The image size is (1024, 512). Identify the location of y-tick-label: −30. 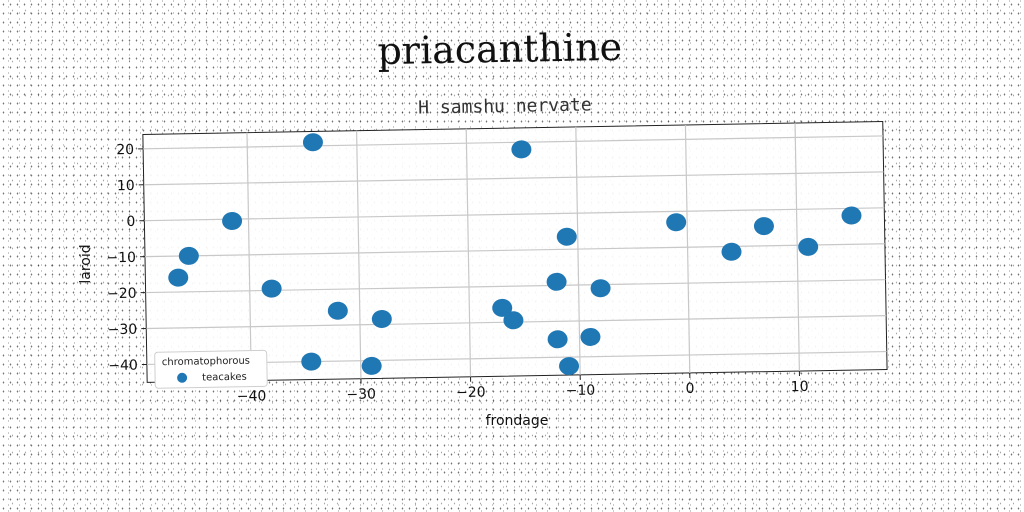
(123, 330).